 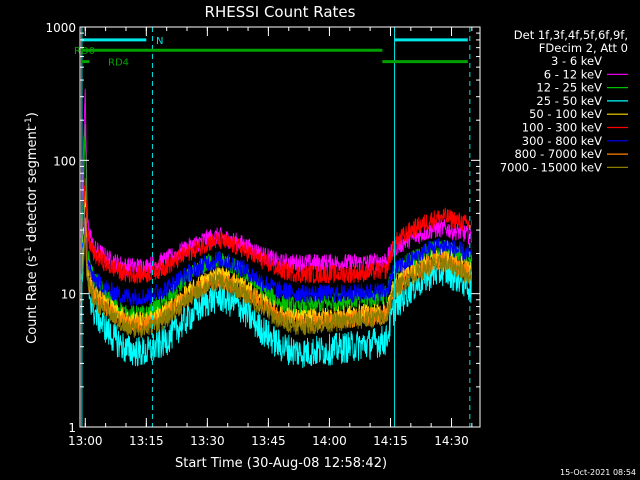 What do you see at coordinates (118, 63) in the screenshot?
I see `state-label-rd4: RD4` at bounding box center [118, 63].